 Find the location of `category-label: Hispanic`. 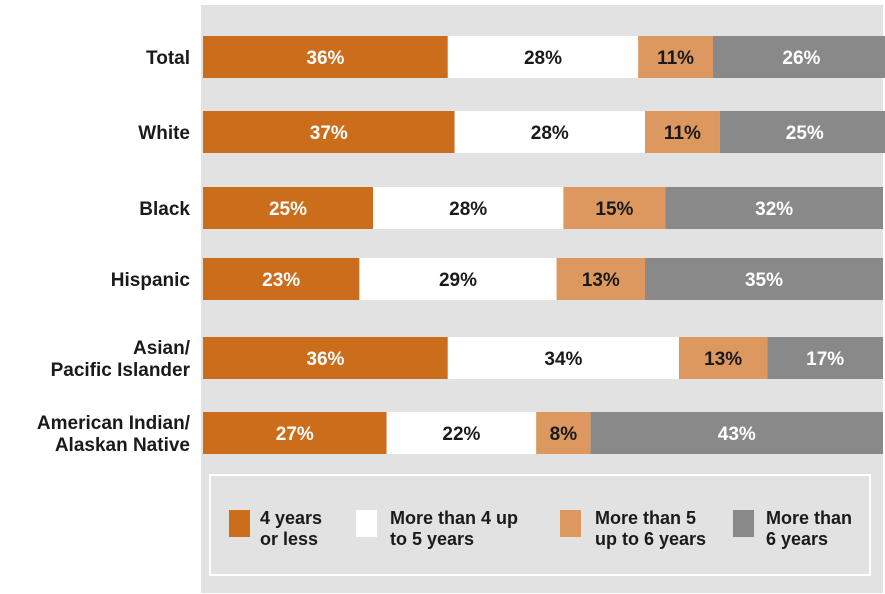

category-label: Hispanic is located at coordinates (151, 280).